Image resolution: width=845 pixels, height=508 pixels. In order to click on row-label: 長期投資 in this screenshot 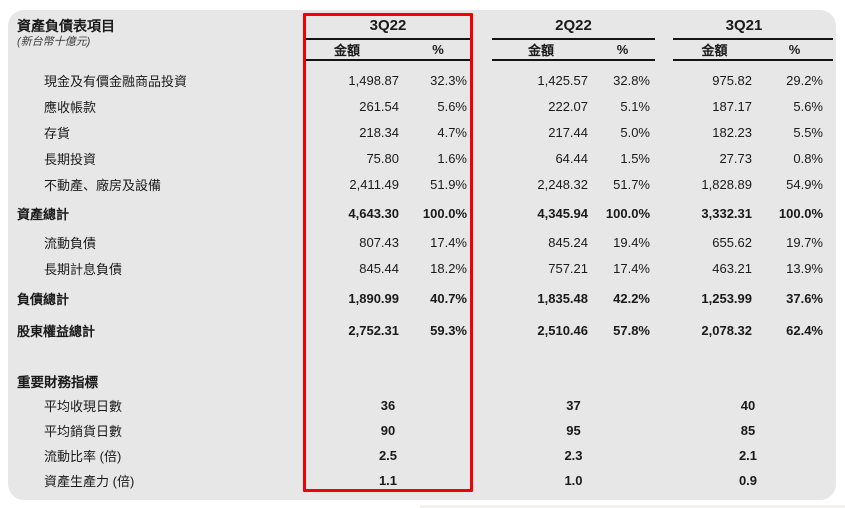, I will do `click(70, 159)`.